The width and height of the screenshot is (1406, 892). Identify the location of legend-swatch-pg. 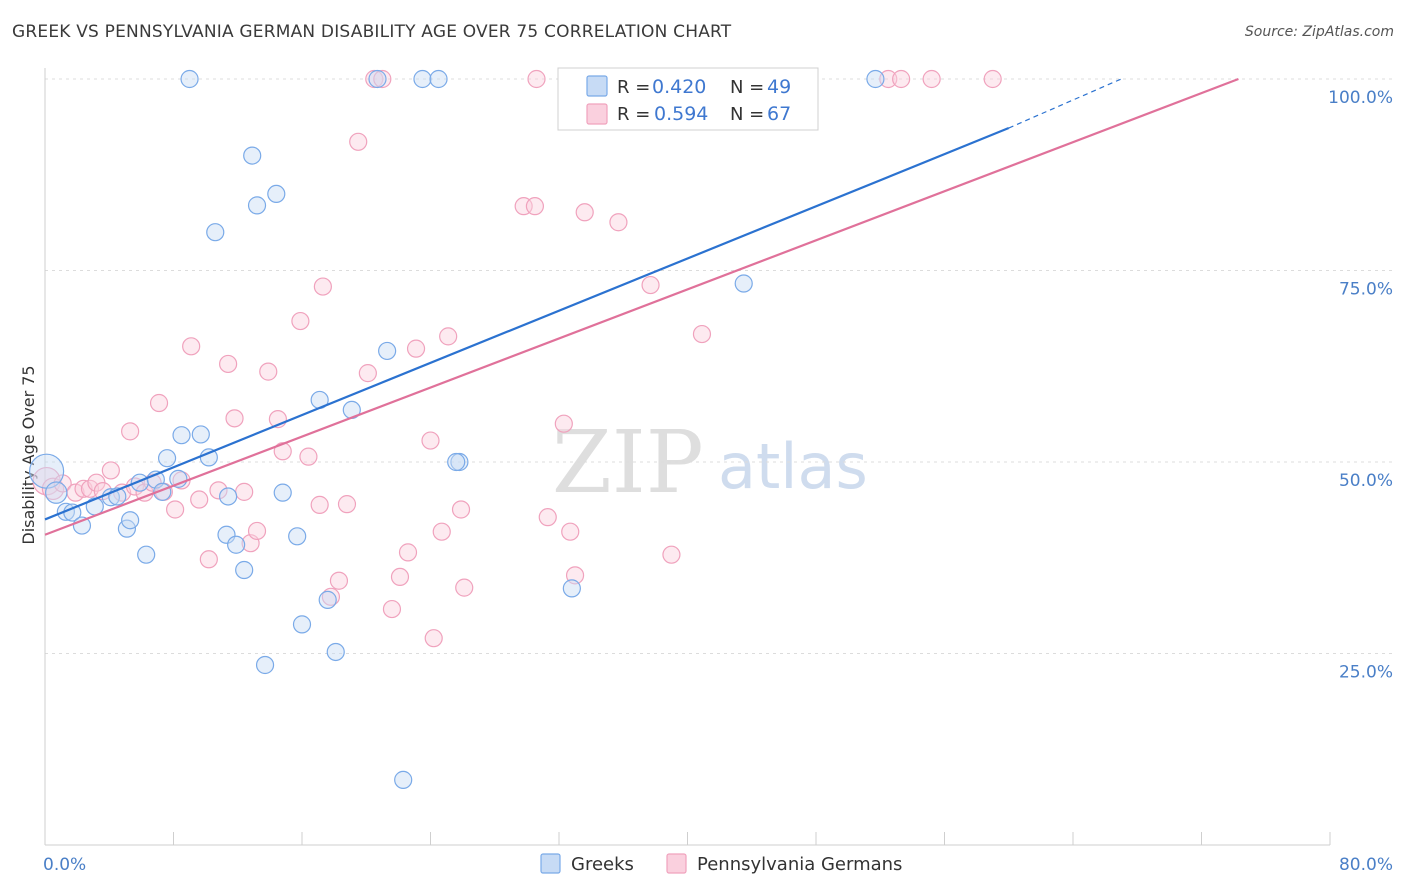
(597, 114).